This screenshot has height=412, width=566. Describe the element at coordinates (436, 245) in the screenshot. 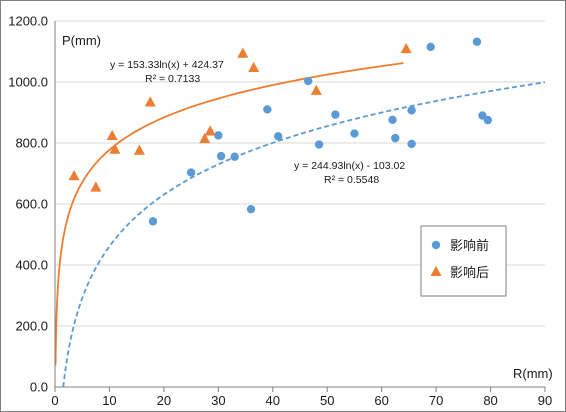

I see `legend-marker-before` at that location.